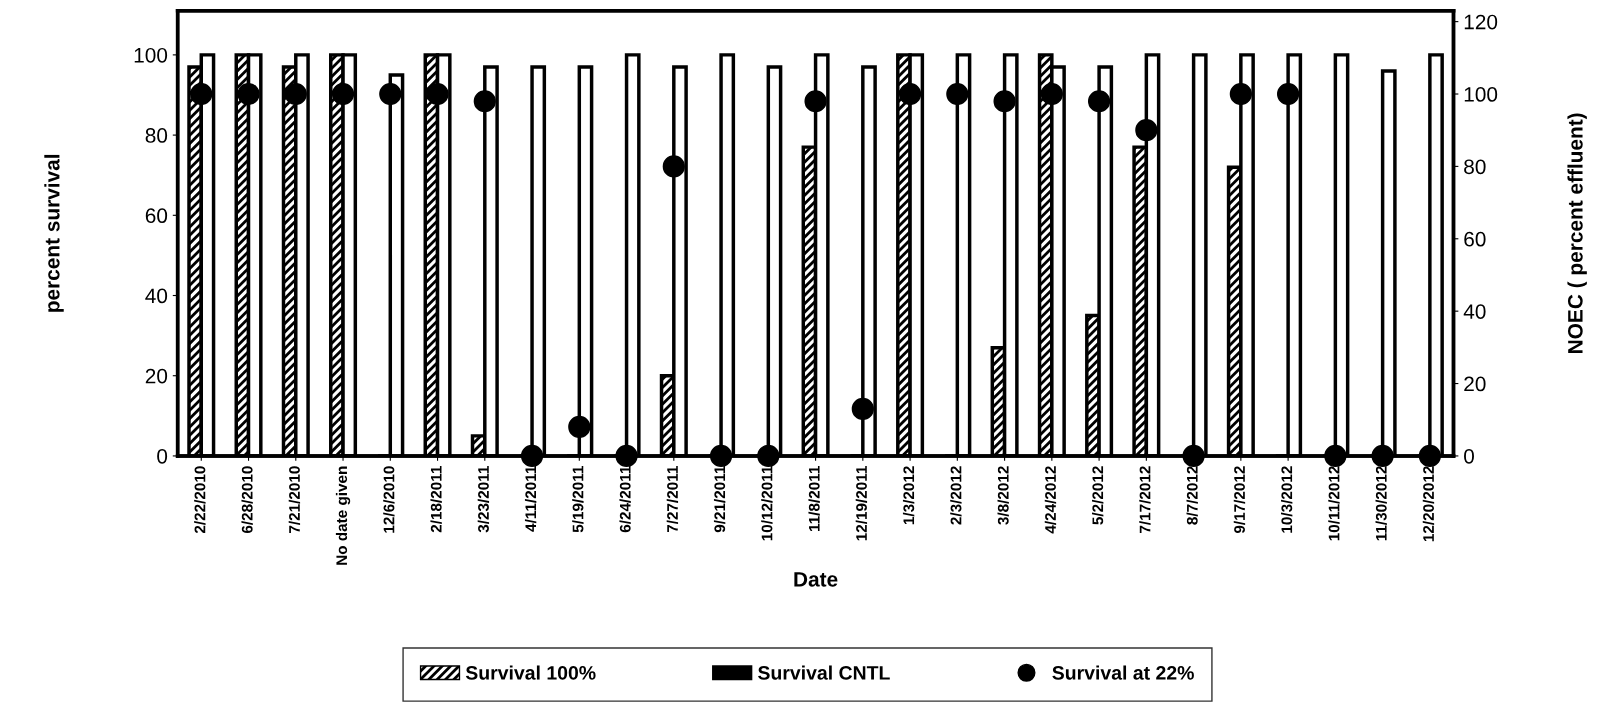 This screenshot has height=718, width=1615. I want to click on x-tick-label: 11/8/2011, so click(814, 498).